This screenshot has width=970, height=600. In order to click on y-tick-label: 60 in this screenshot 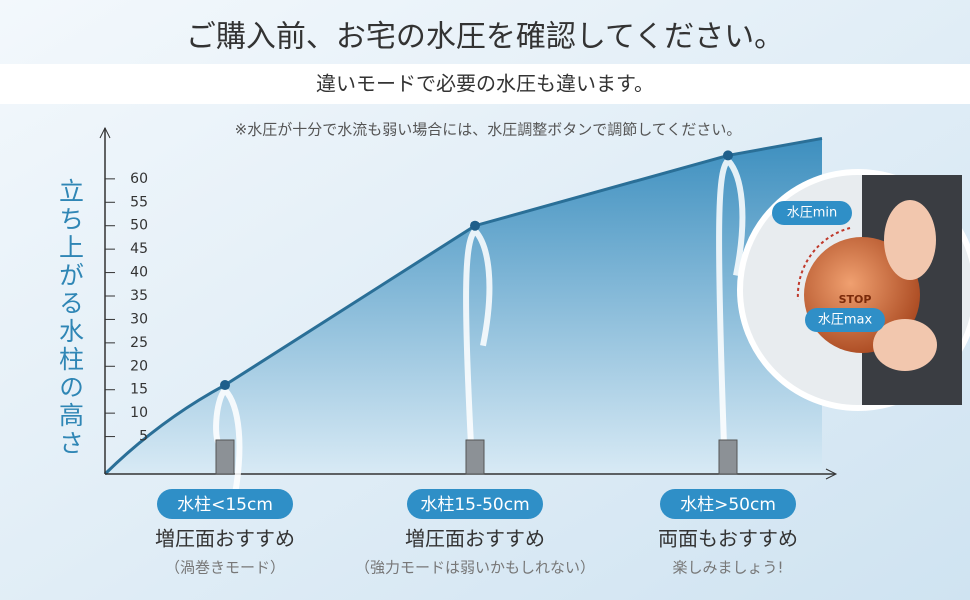, I will do `click(139, 179)`.